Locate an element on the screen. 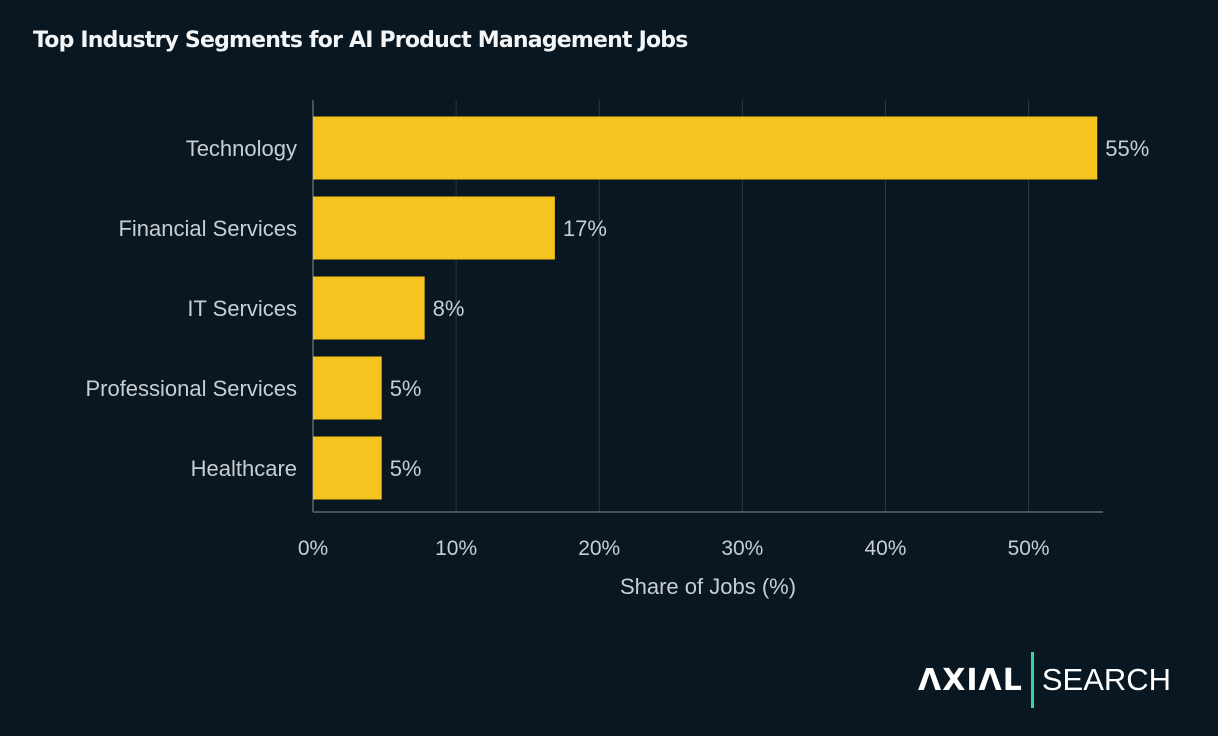 This screenshot has width=1218, height=736. x-axis-title: Share of Jobs (%) is located at coordinates (708, 586).